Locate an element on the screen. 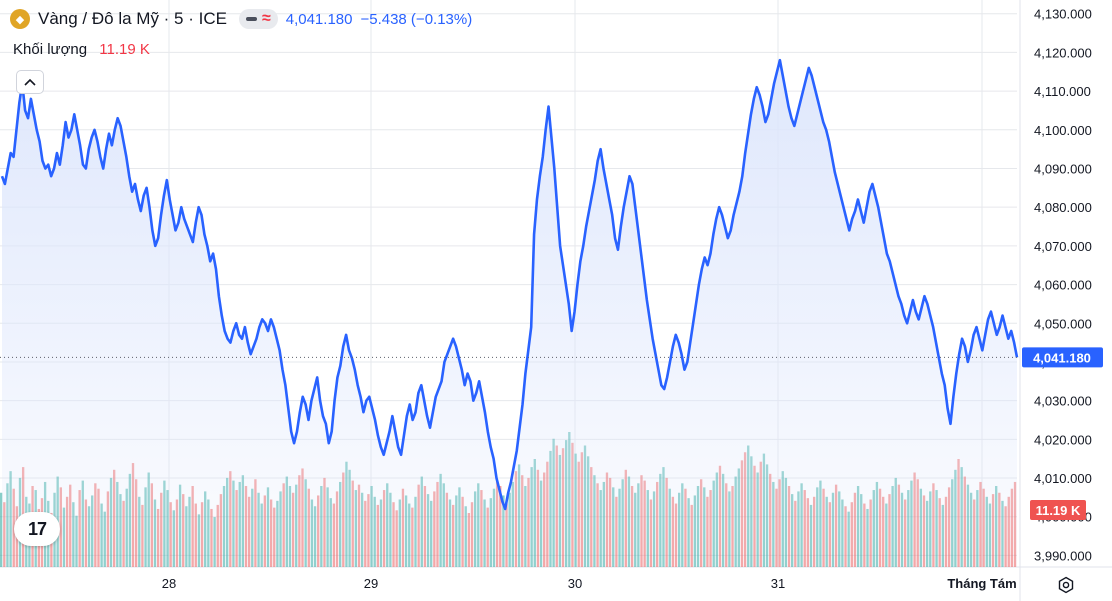 This screenshot has width=1112, height=601. y-tick-label: 4,010.000 is located at coordinates (1063, 478).